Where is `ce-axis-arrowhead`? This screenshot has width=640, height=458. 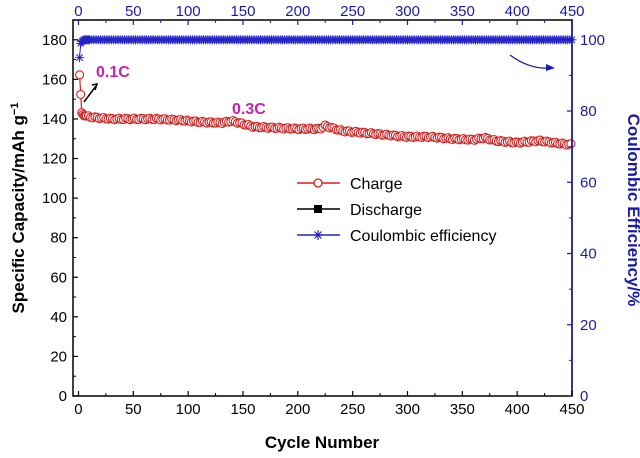
ce-axis-arrowhead is located at coordinates (550, 67).